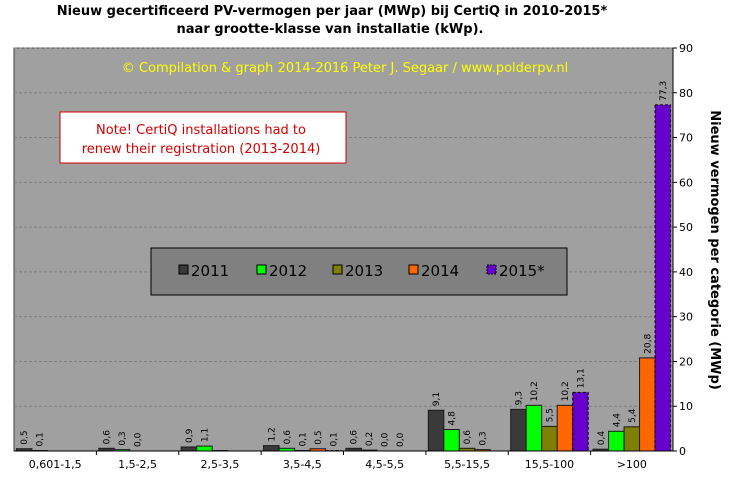  I want to click on data-label: 0,4, so click(602, 438).